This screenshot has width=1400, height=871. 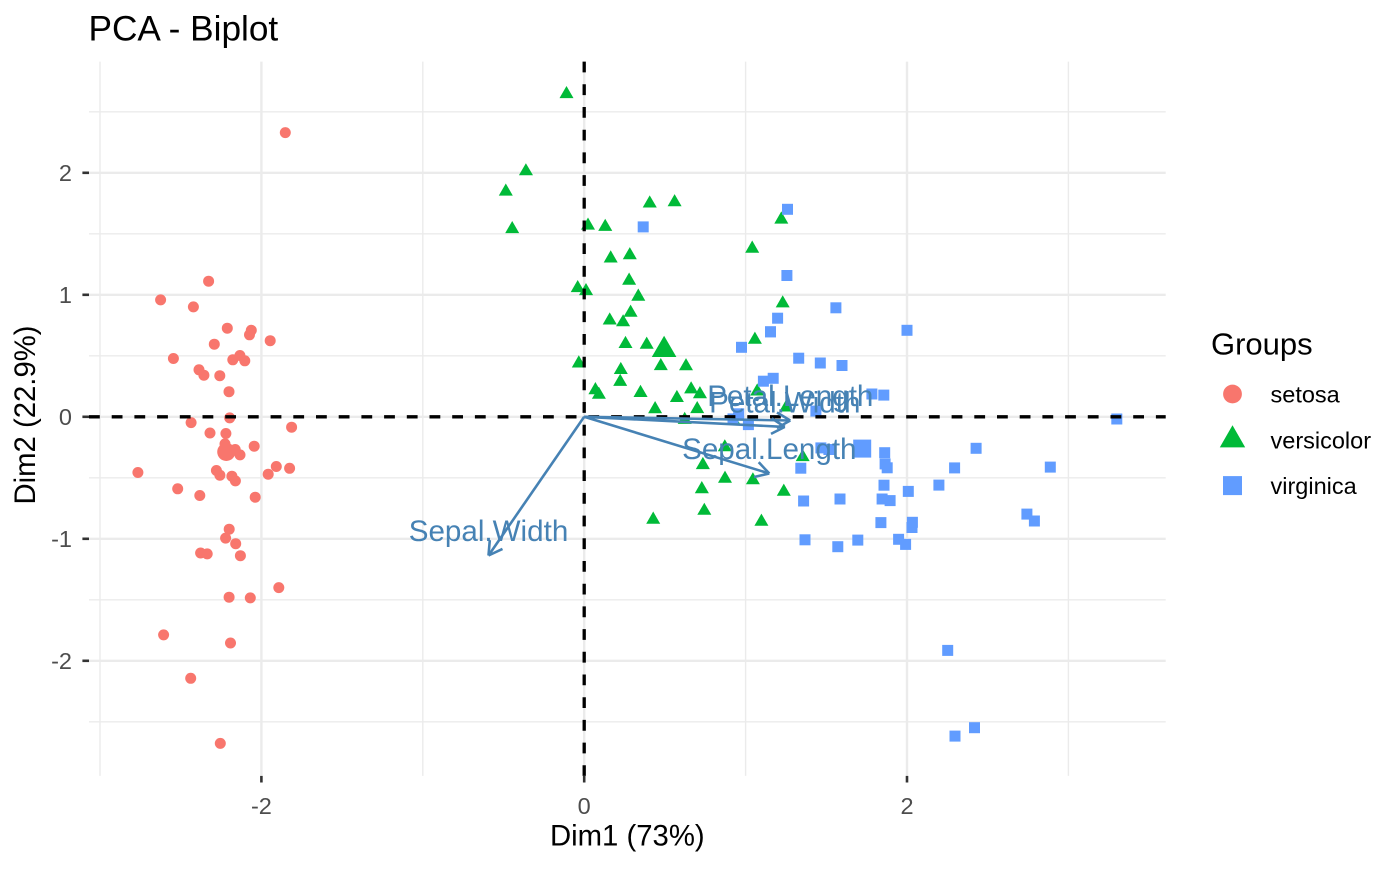 What do you see at coordinates (65, 295) in the screenshot?
I see `svg-text: 1` at bounding box center [65, 295].